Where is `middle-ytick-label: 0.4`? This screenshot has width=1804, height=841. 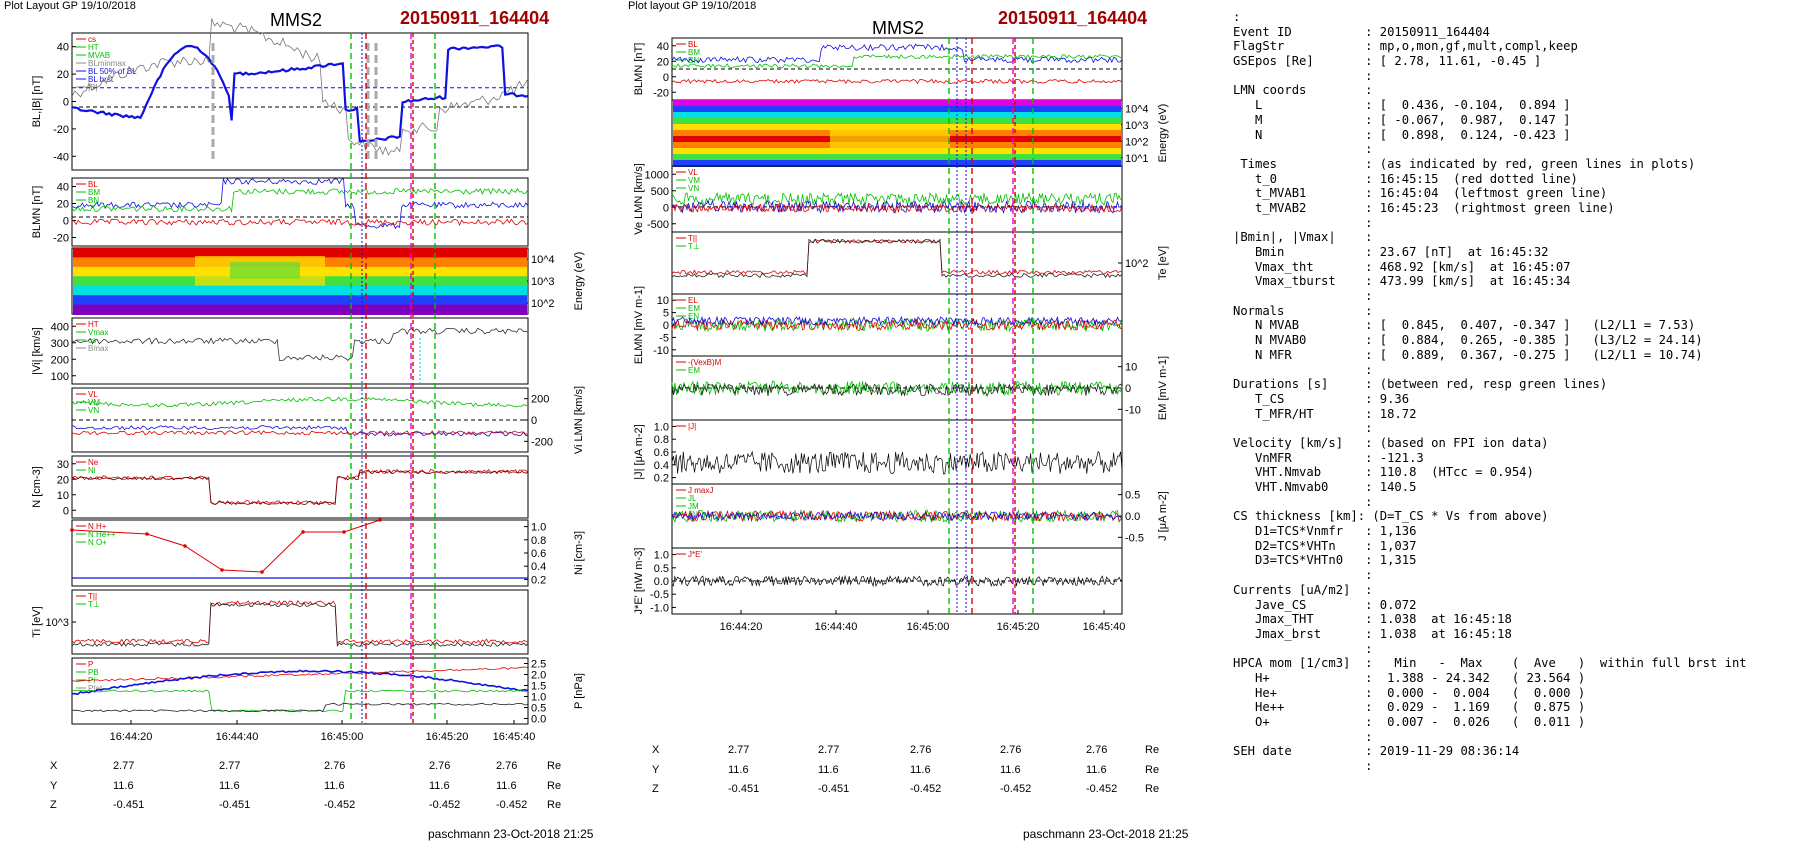 middle-ytick-label: 0.4 is located at coordinates (661, 466).